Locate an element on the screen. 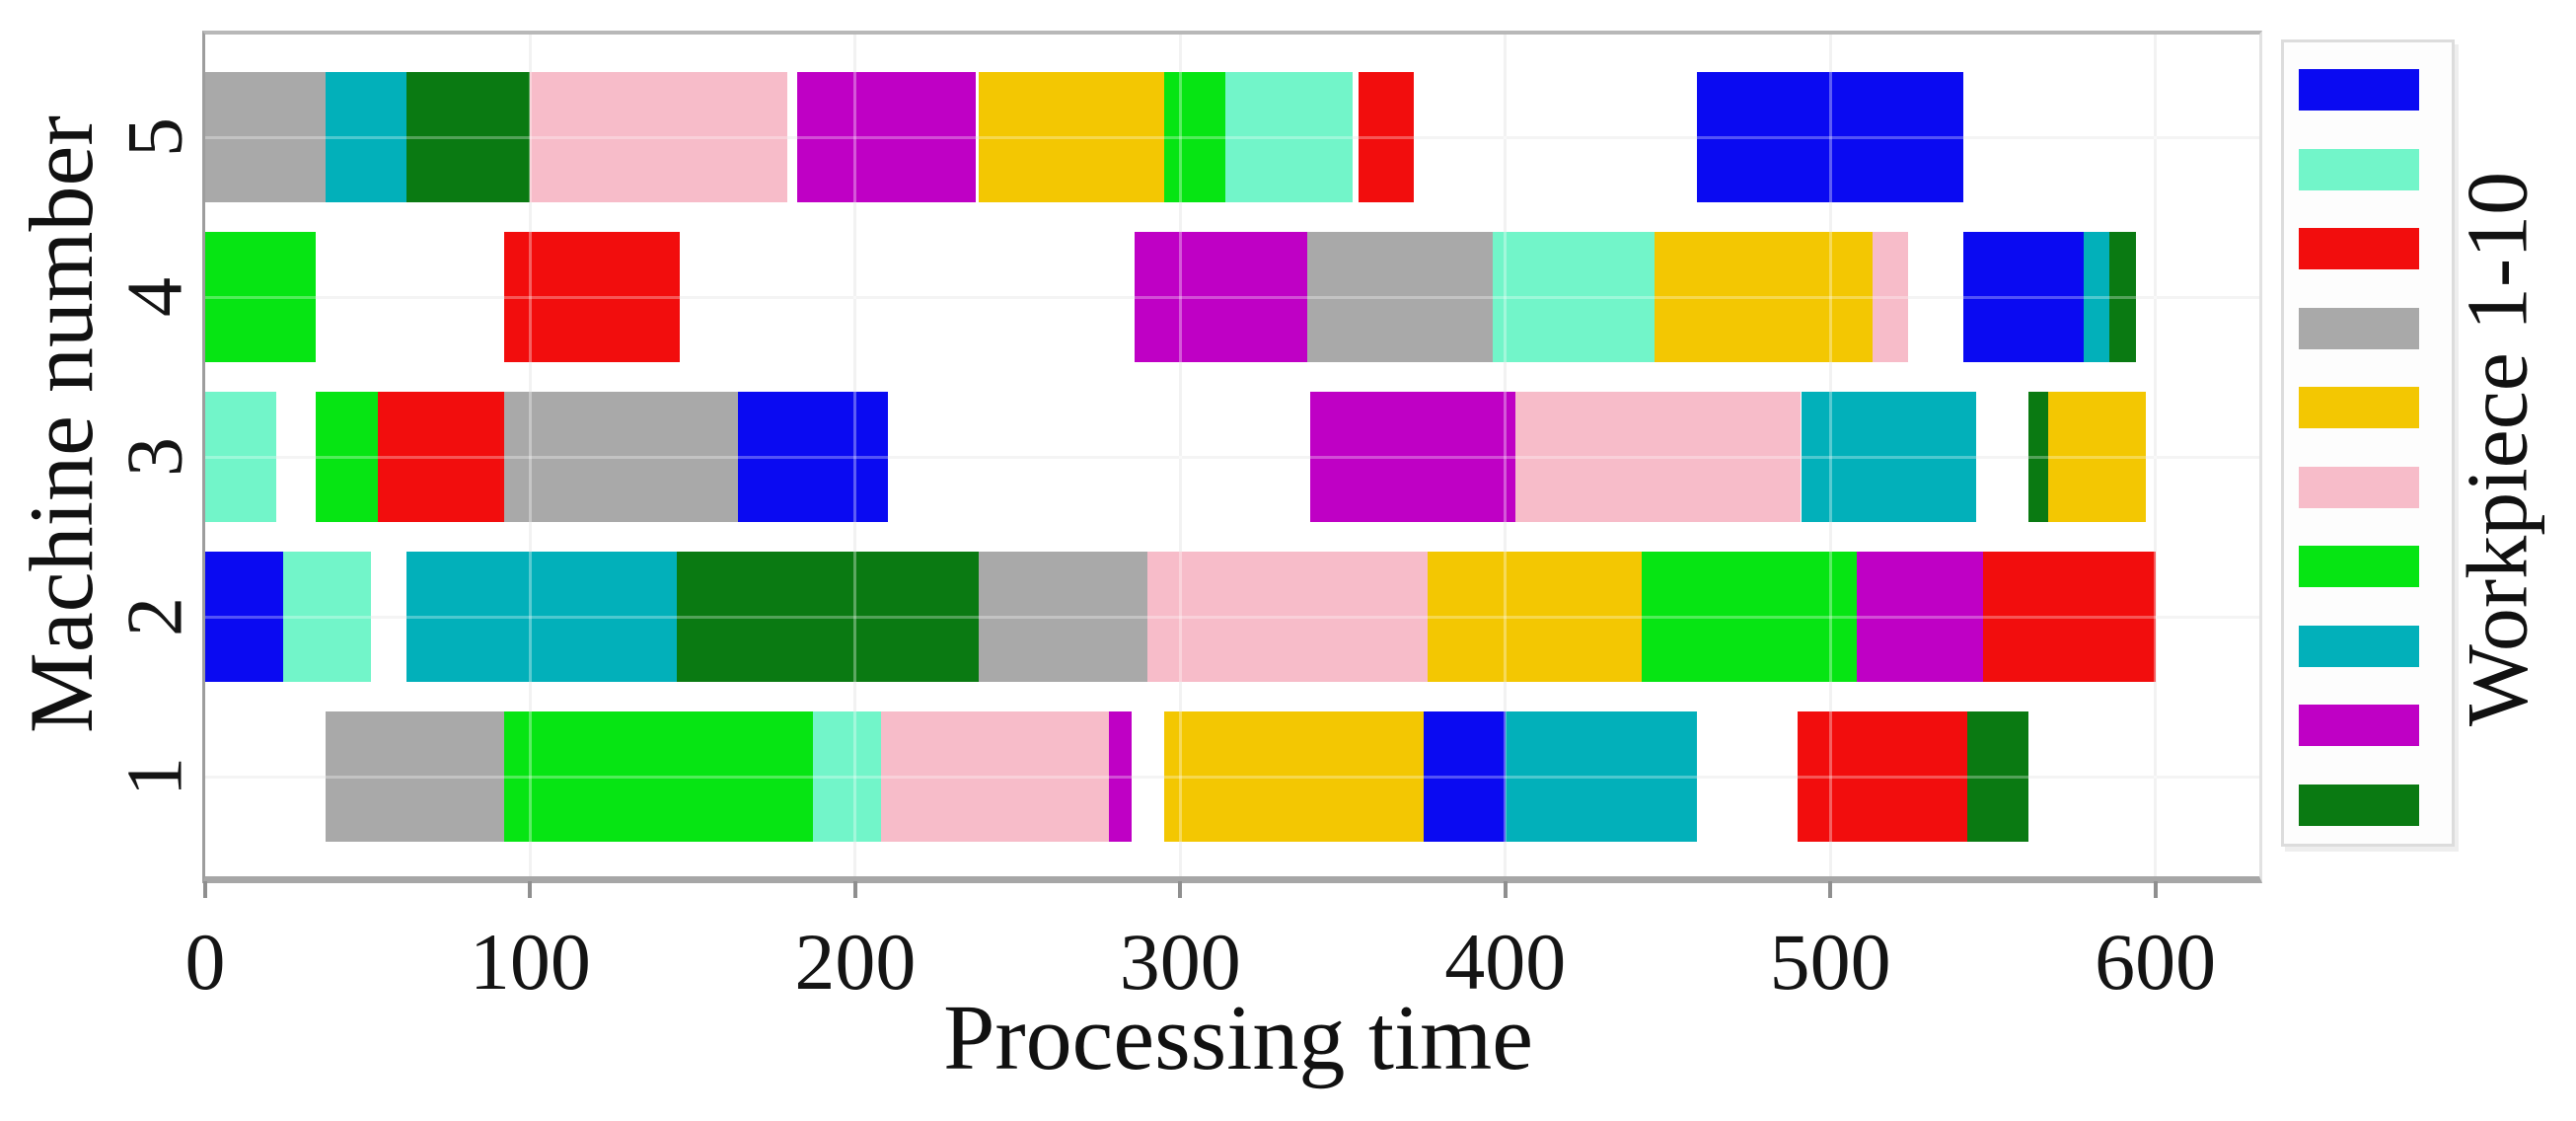 The height and width of the screenshot is (1121, 2576). y-axis-title: Machine number is located at coordinates (61, 424).